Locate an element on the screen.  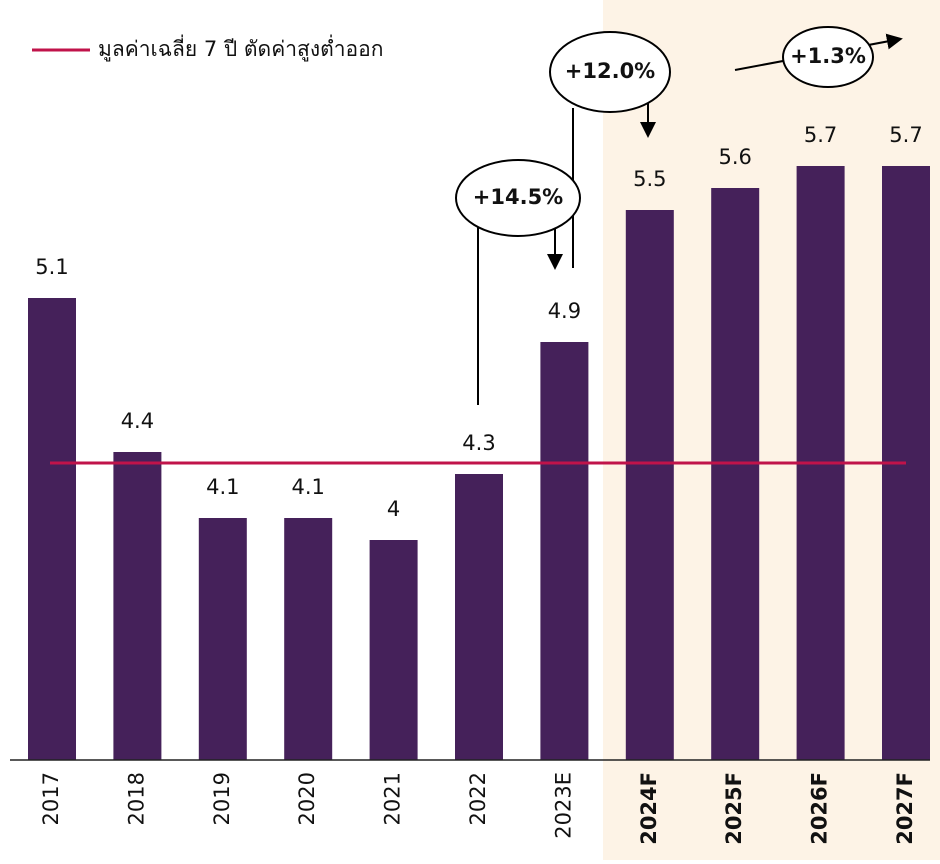
x-tick-label: 2018 is located at coordinates (136, 798).